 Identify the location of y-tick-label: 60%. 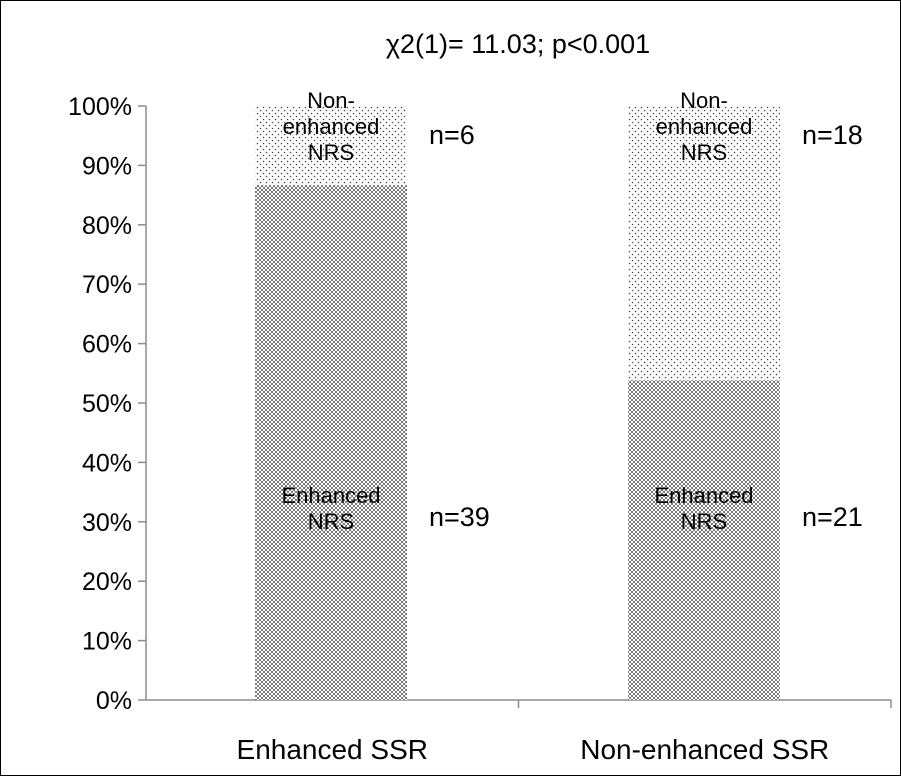
(107, 345).